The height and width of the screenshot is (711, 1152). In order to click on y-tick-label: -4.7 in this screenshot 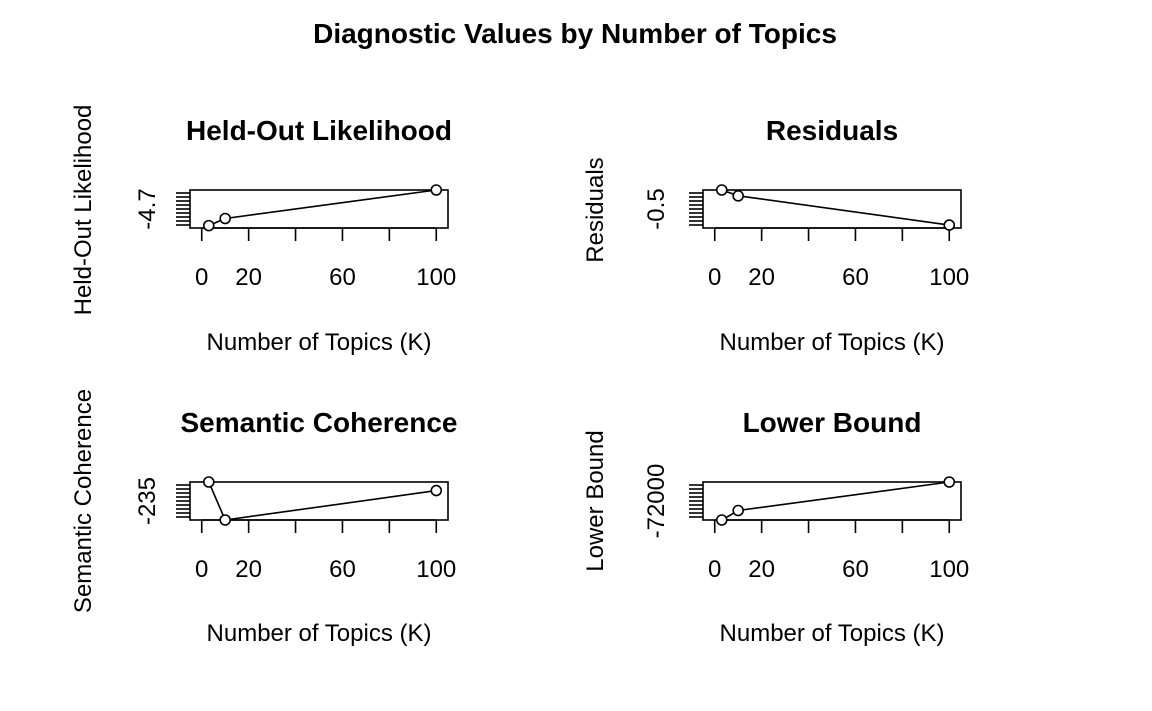, I will do `click(147, 208)`.